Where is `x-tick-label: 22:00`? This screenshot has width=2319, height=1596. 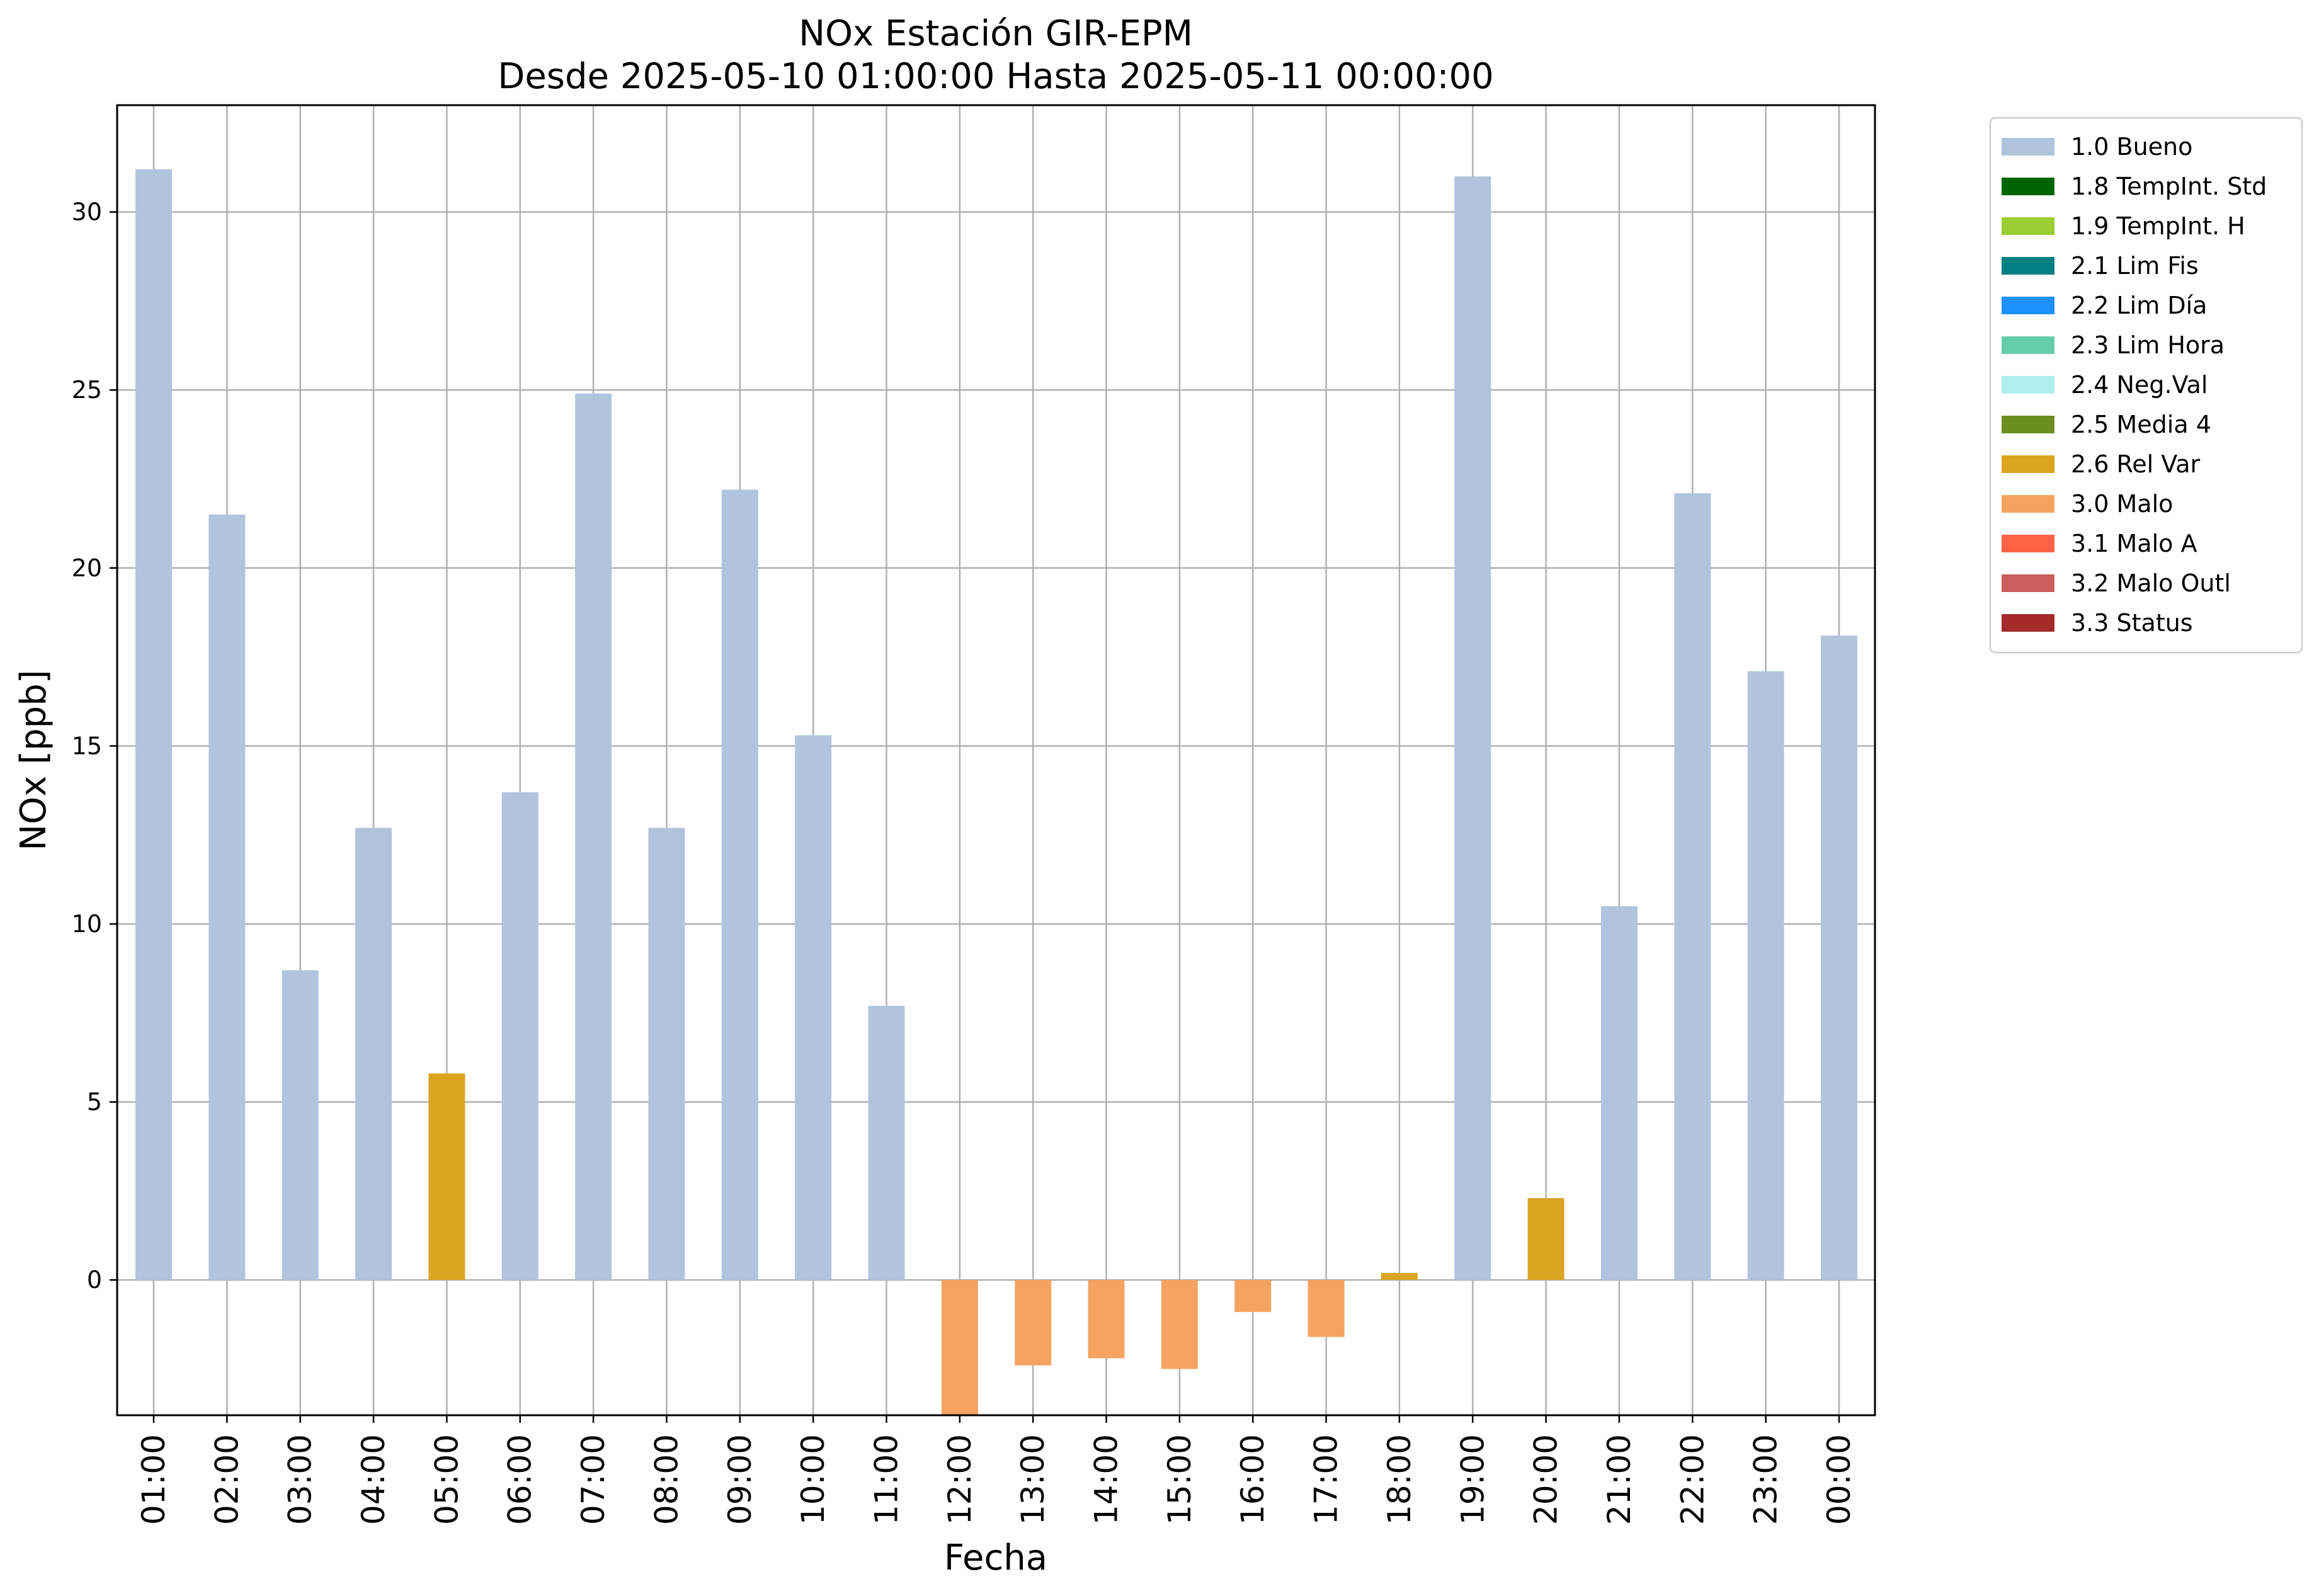
x-tick-label: 22:00 is located at coordinates (1692, 1479).